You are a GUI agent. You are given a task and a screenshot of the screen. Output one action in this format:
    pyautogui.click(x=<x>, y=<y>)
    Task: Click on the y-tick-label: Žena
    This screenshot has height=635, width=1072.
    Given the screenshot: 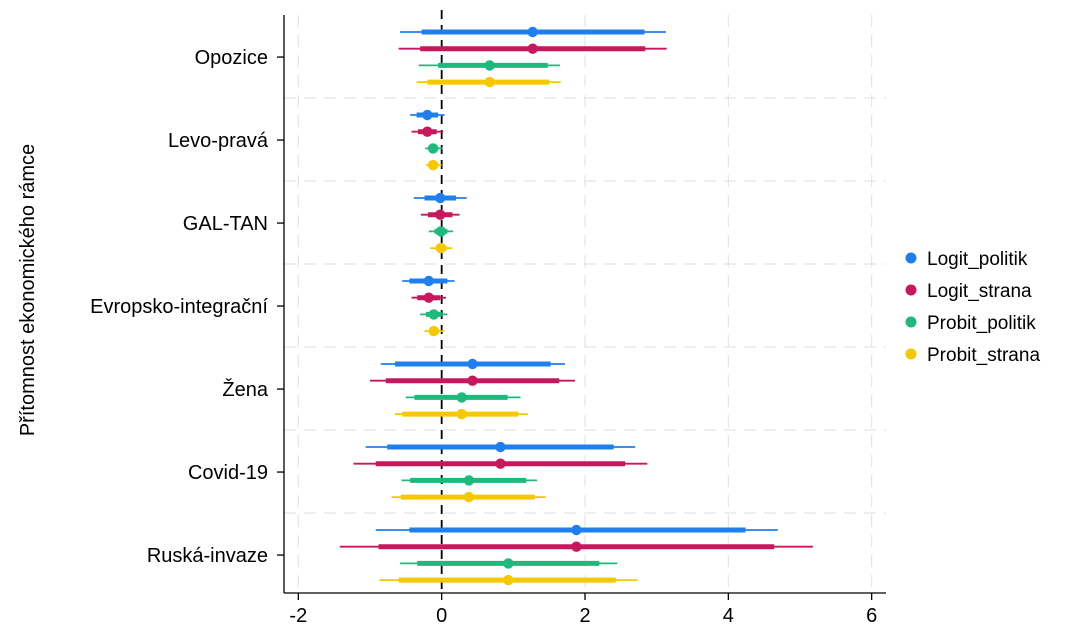 What is the action you would take?
    pyautogui.click(x=245, y=389)
    